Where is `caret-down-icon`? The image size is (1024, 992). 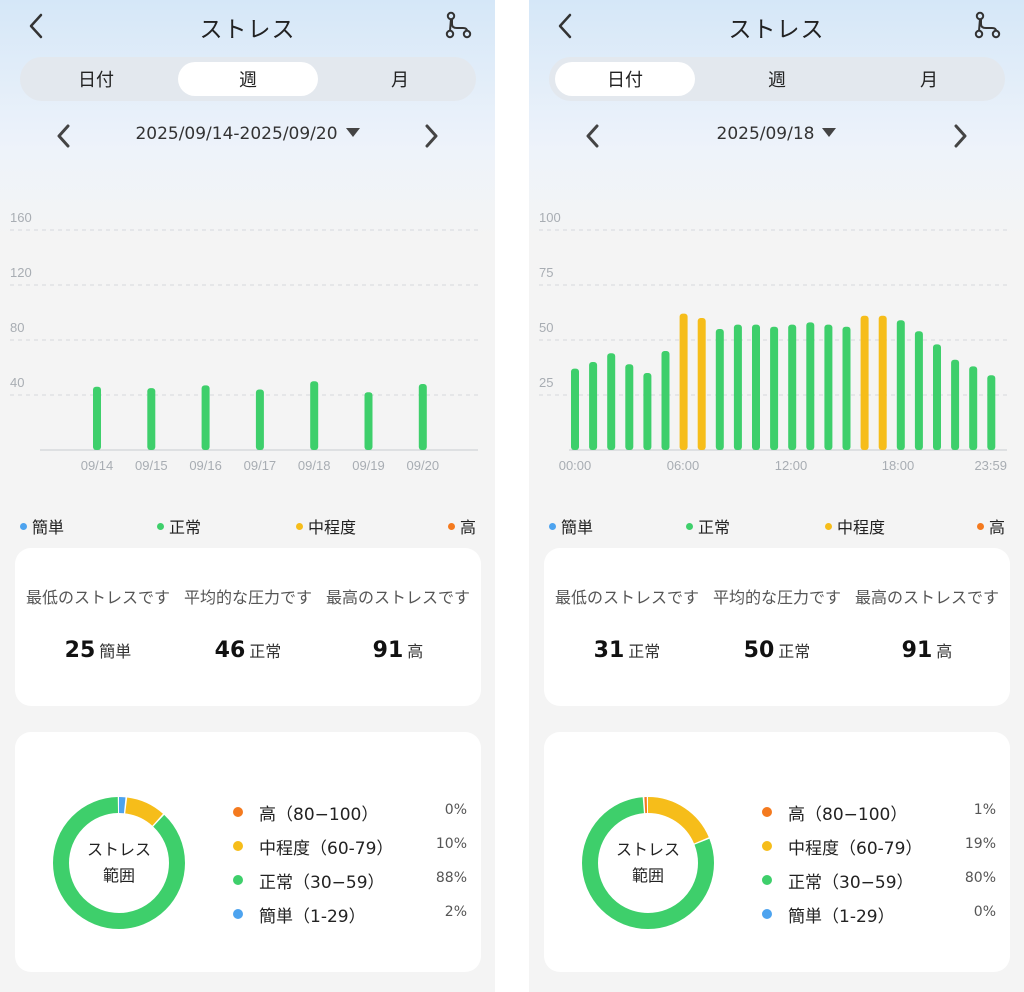
caret-down-icon is located at coordinates (352, 132).